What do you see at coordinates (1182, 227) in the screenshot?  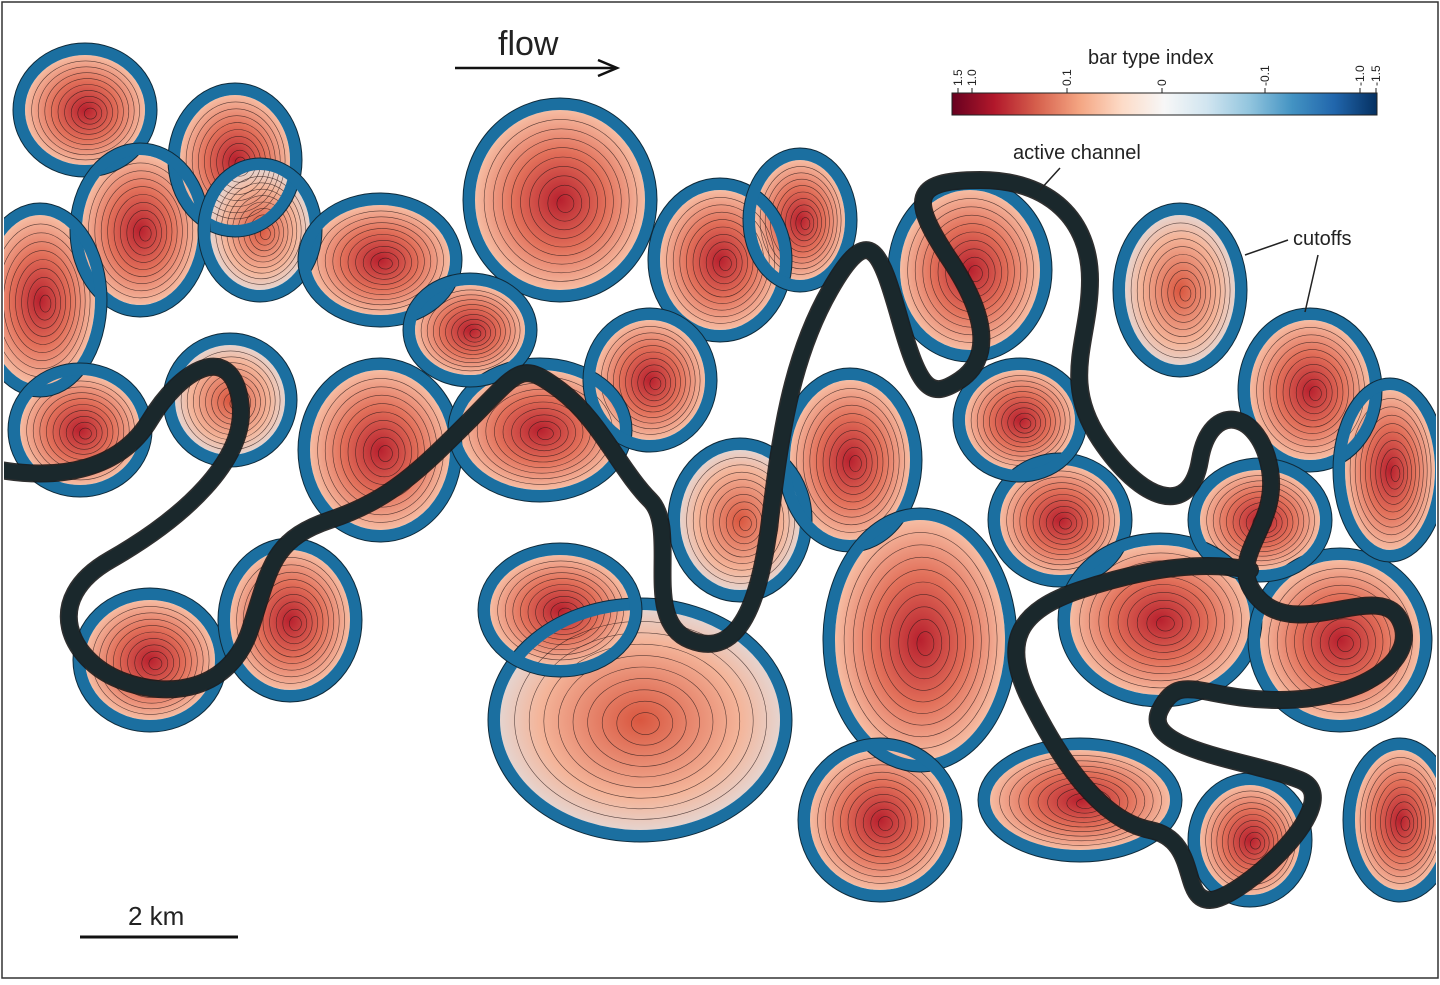 I see `annotations: active channel cutoffs` at bounding box center [1182, 227].